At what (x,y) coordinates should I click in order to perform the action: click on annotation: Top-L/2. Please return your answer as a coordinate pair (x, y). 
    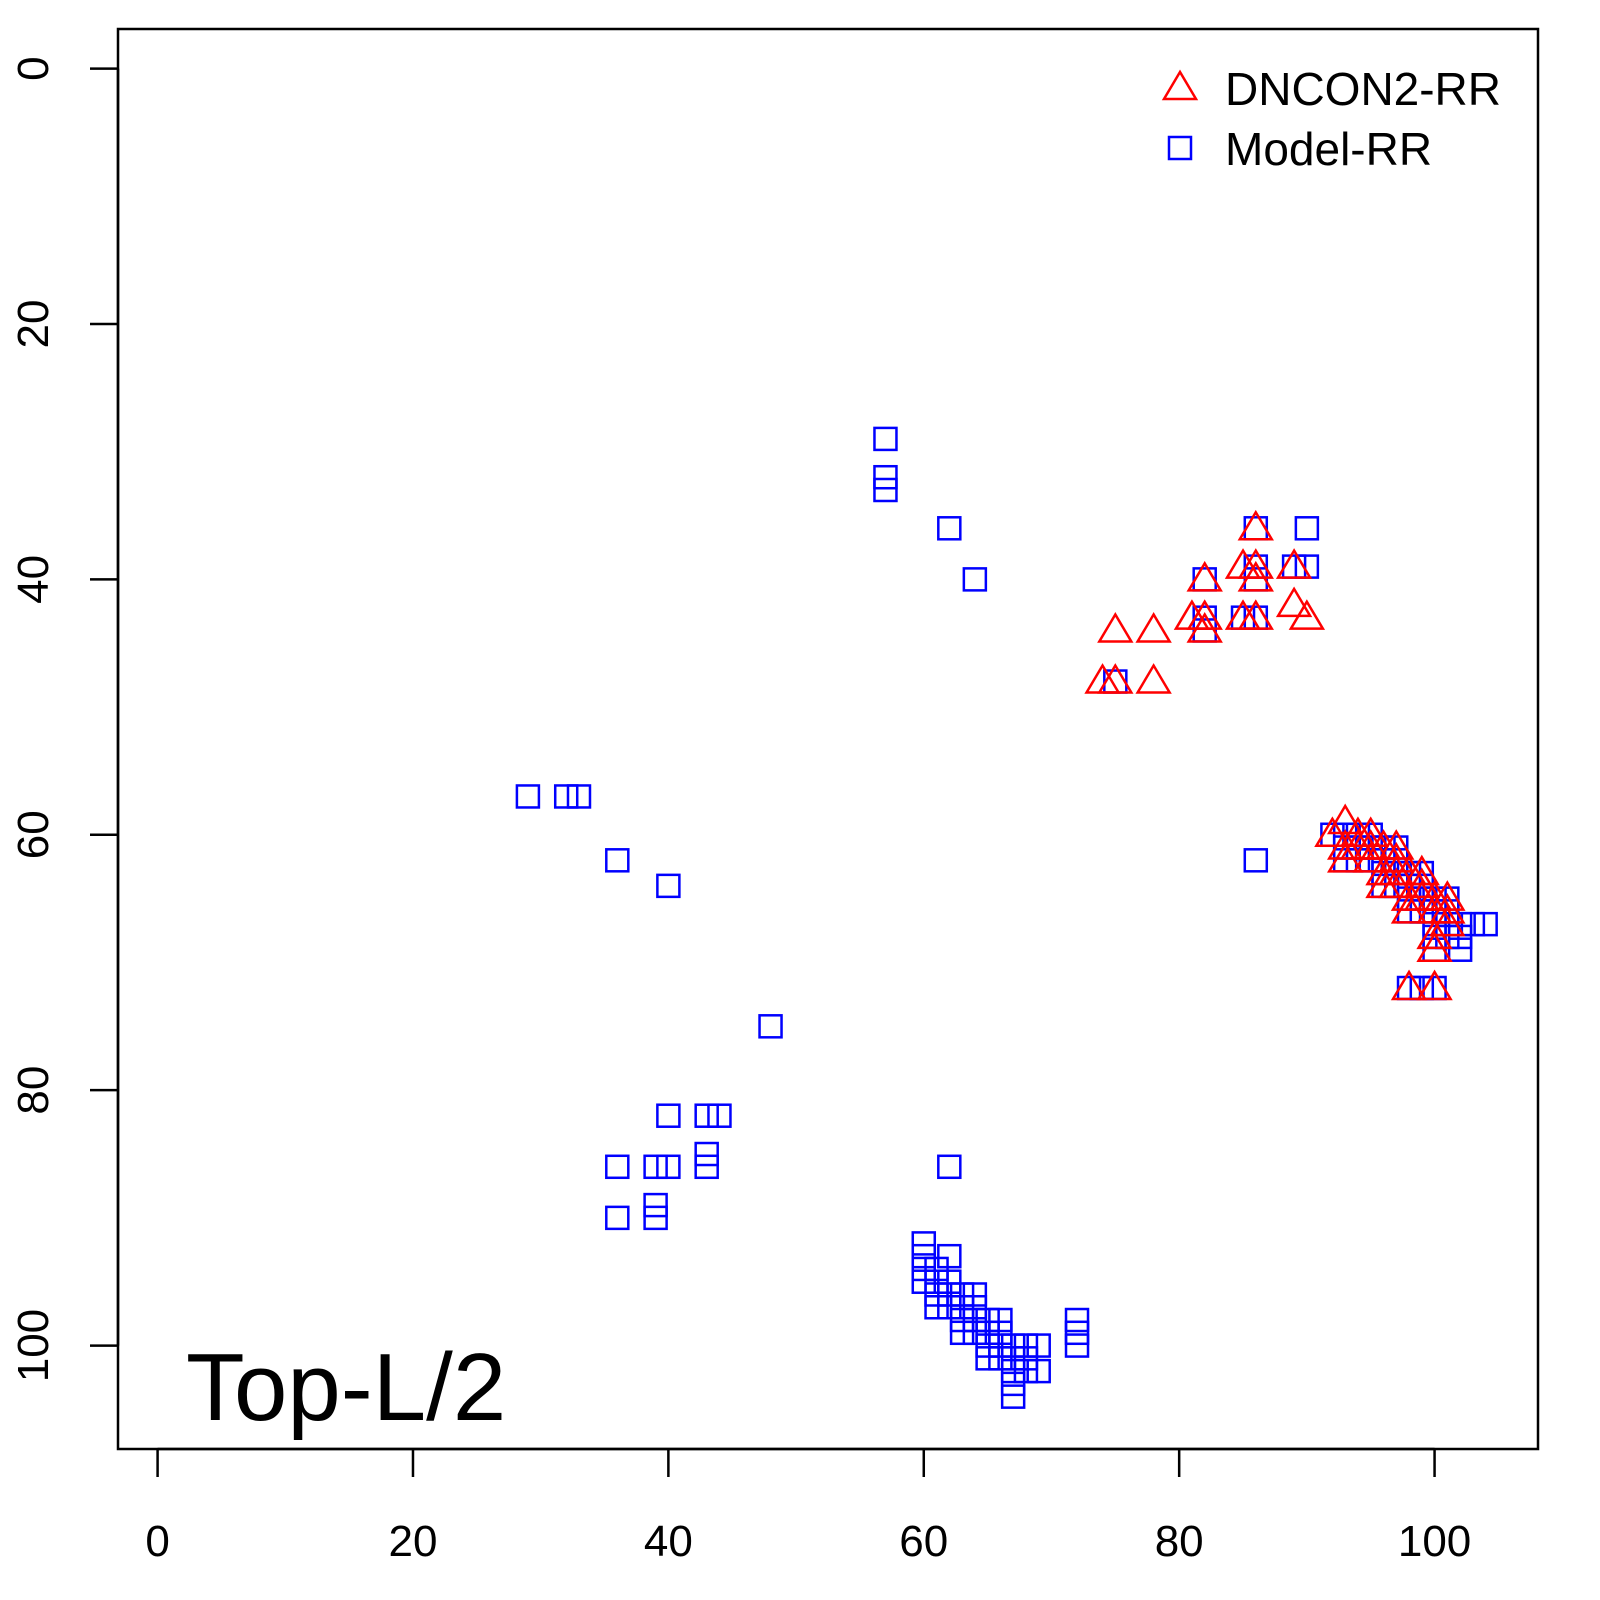
    Looking at the image, I should click on (346, 1387).